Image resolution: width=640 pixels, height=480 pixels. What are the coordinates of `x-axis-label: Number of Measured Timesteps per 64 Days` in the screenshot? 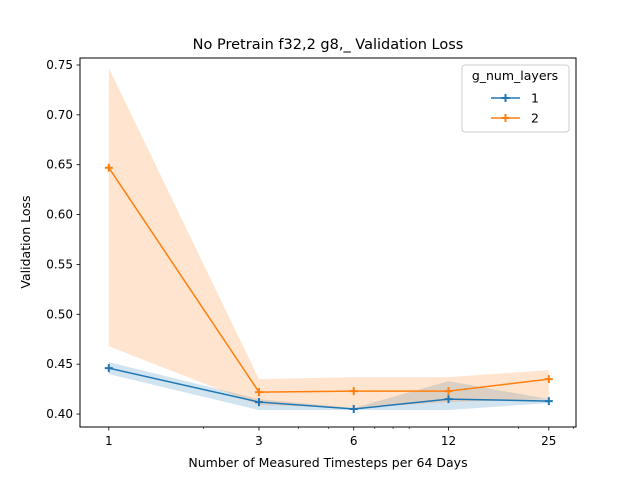 It's located at (327, 462).